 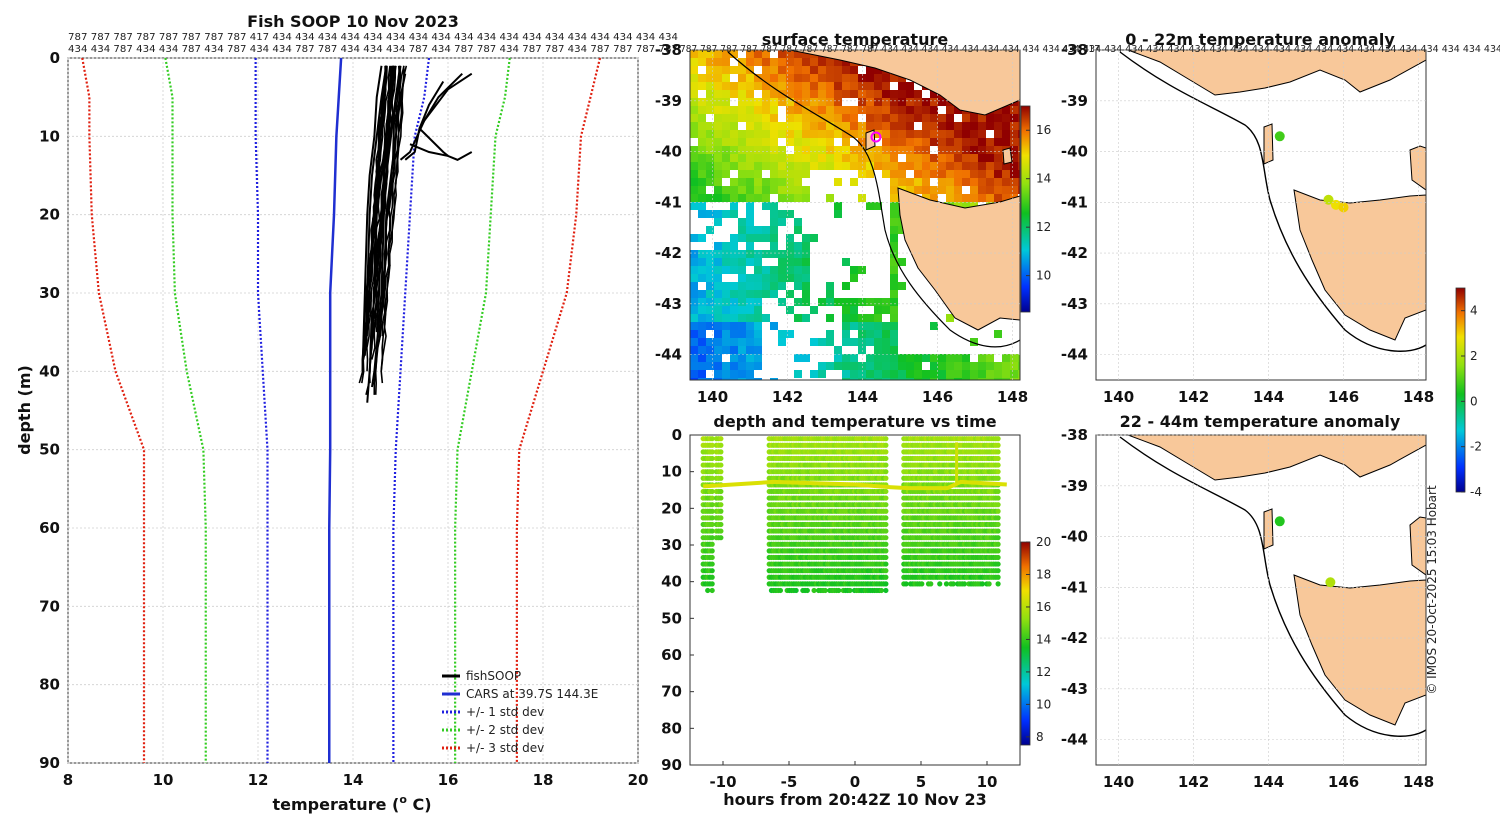 What do you see at coordinates (671, 508) in the screenshot?
I see `time-y-tick-label: 20` at bounding box center [671, 508].